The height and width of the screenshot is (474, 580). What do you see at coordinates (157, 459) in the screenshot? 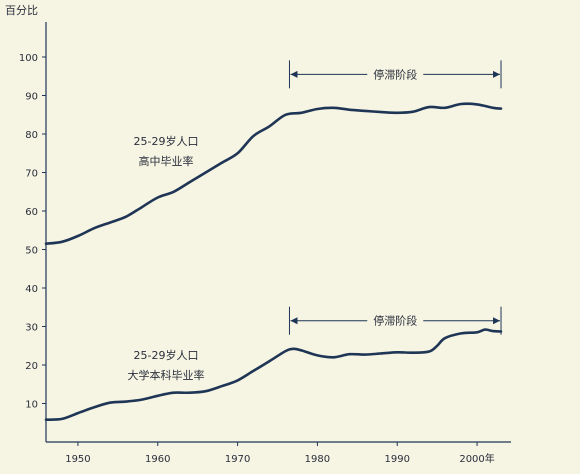
I see `x-tick-label: 1960` at bounding box center [157, 459].